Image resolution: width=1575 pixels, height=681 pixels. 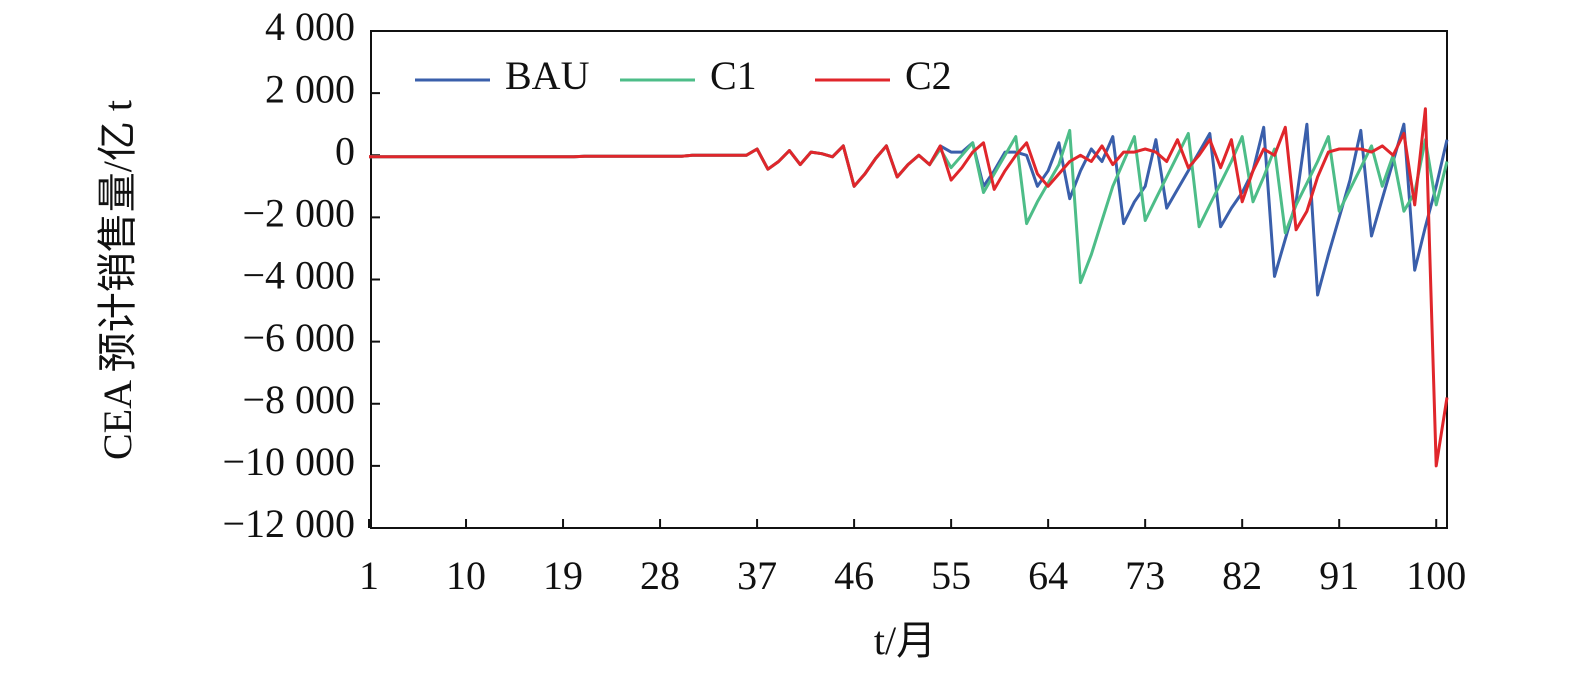 What do you see at coordinates (1048, 575) in the screenshot?
I see `x-tick-label: 64` at bounding box center [1048, 575].